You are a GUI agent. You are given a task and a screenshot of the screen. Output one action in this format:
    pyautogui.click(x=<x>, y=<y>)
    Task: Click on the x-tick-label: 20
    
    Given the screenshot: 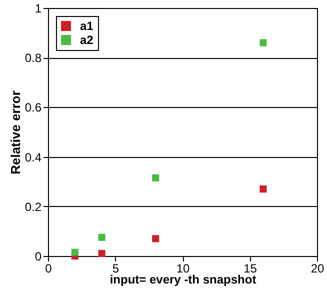 What is the action you would take?
    pyautogui.click(x=317, y=269)
    